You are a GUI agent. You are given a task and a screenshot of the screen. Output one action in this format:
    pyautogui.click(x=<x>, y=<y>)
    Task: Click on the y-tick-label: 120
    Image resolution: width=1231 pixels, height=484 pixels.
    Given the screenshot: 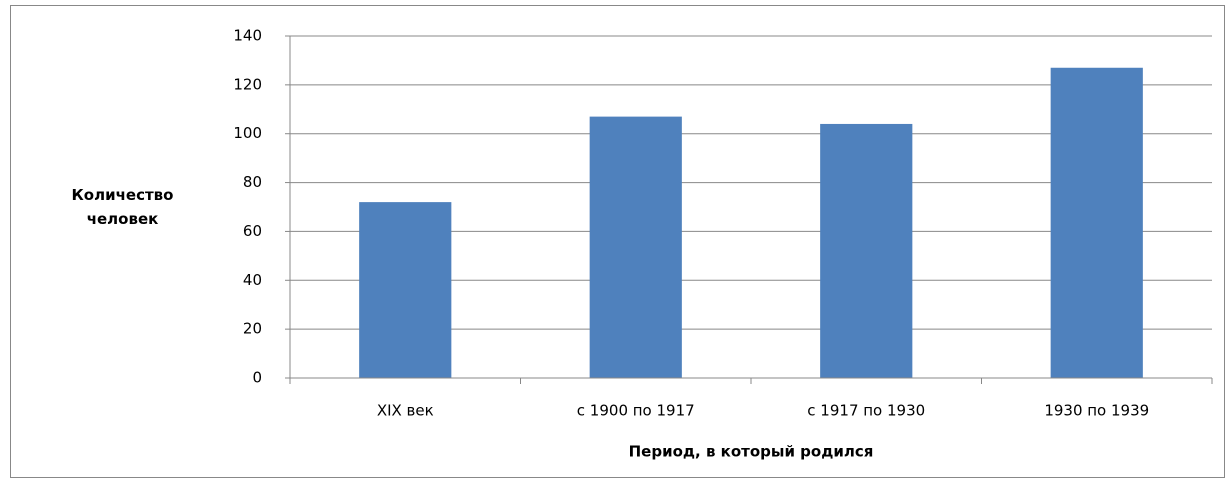 What is the action you would take?
    pyautogui.click(x=247, y=84)
    